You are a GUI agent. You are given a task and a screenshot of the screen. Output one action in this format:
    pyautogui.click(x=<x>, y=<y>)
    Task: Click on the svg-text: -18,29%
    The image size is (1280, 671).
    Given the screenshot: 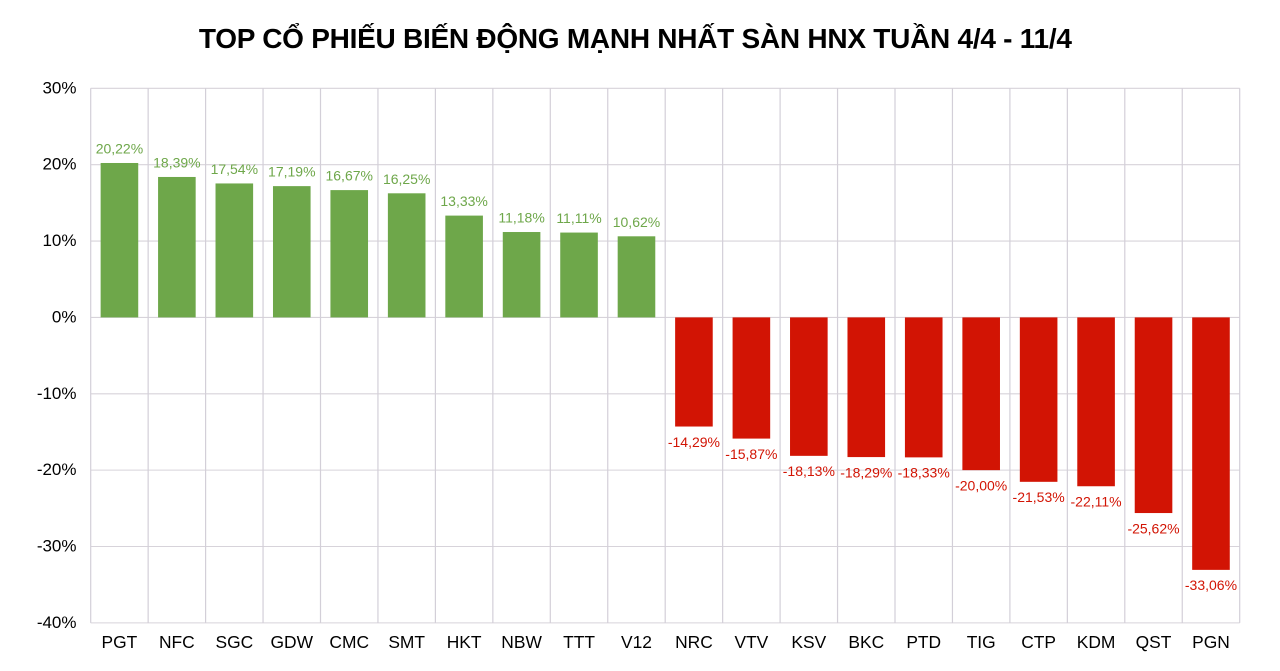 What is the action you would take?
    pyautogui.click(x=866, y=472)
    